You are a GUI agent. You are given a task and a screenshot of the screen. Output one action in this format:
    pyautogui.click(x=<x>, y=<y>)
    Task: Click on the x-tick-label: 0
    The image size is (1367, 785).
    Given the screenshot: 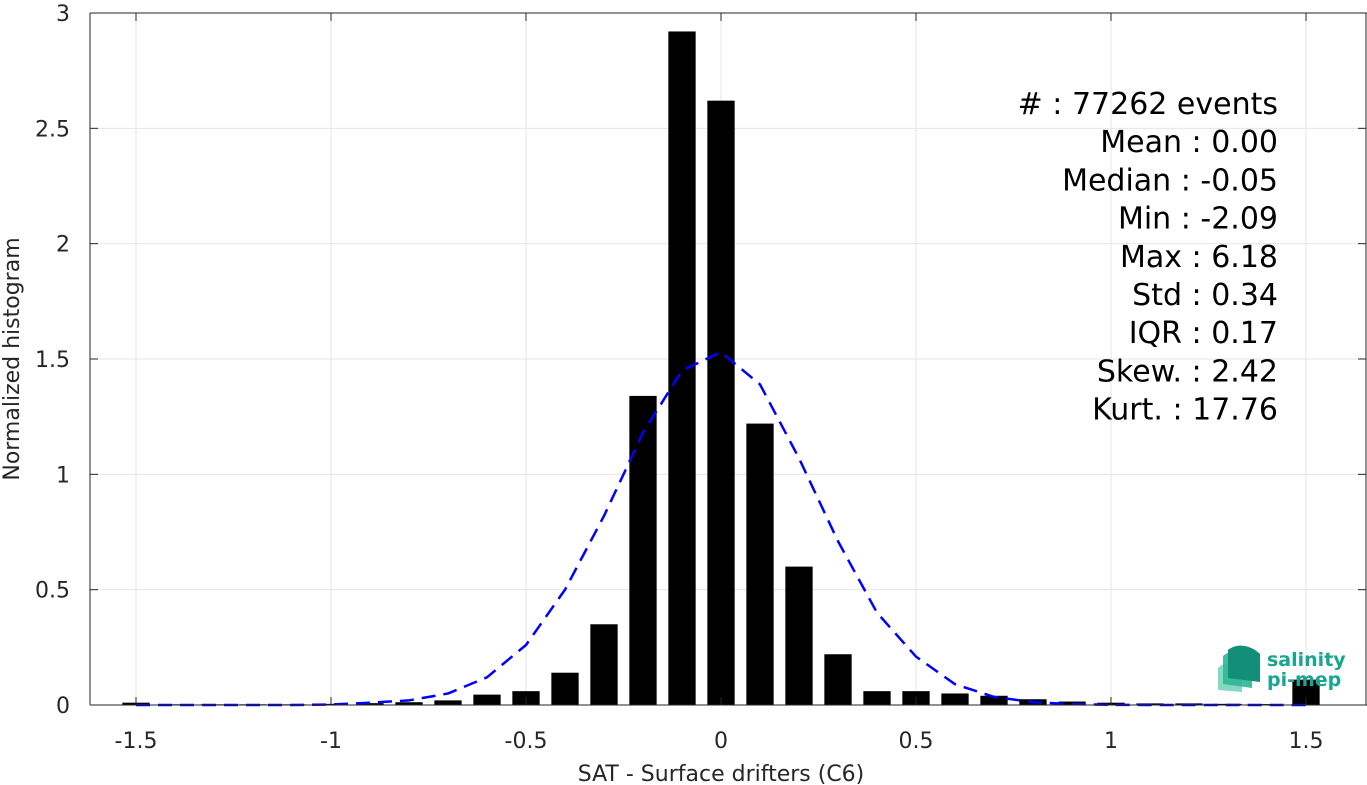 What is the action you would take?
    pyautogui.click(x=721, y=741)
    